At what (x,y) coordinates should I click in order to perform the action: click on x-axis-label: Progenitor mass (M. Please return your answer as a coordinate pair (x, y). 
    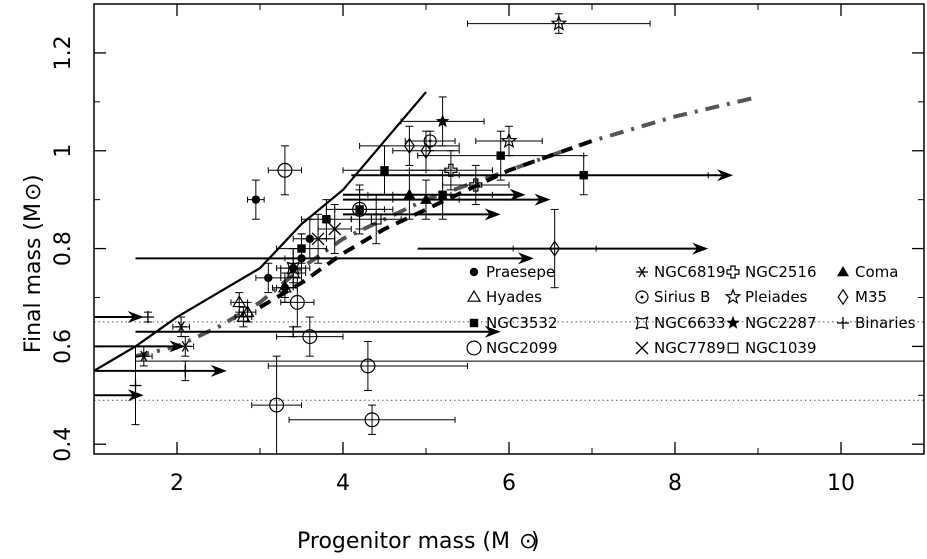
    Looking at the image, I should click on (403, 541).